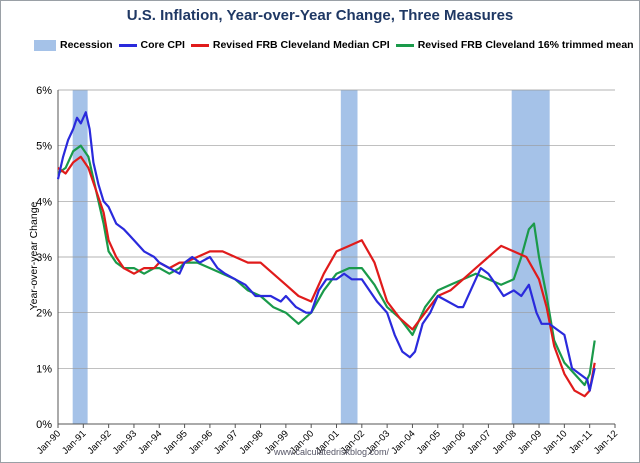 The height and width of the screenshot is (463, 640). Describe the element at coordinates (454, 442) in the screenshot. I see `x-tick-label: Jan-06` at that location.